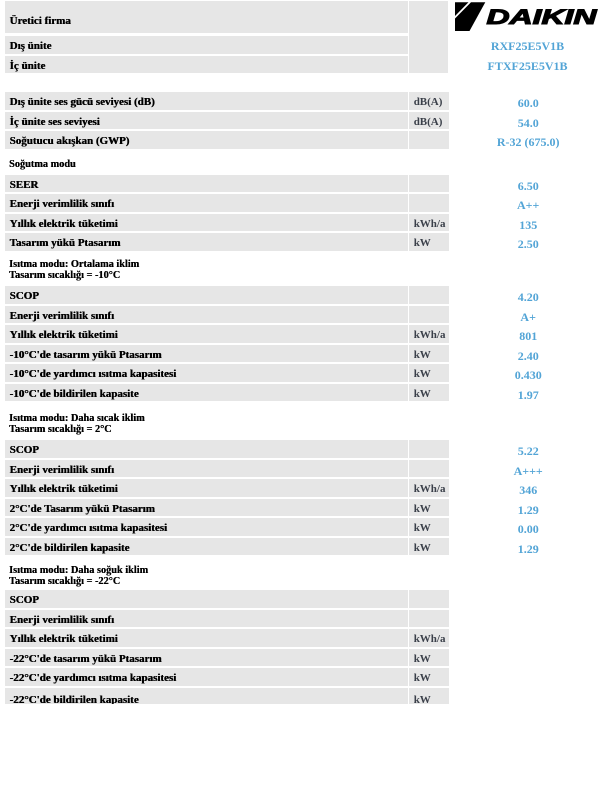 This screenshot has width=600, height=800. What do you see at coordinates (542, 17) in the screenshot?
I see `svg-text: DAIKIN` at bounding box center [542, 17].